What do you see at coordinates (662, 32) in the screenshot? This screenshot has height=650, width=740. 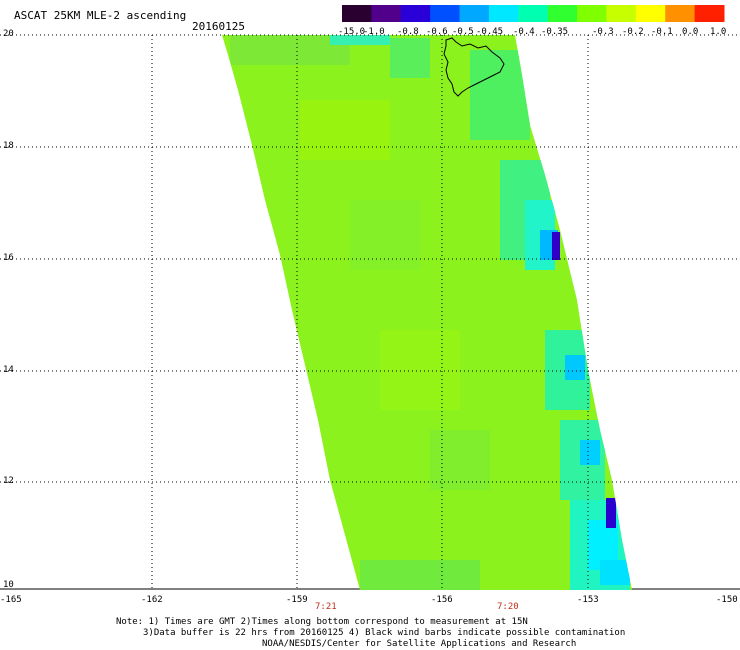 I see `colorbar-label: -0.1` at bounding box center [662, 32].